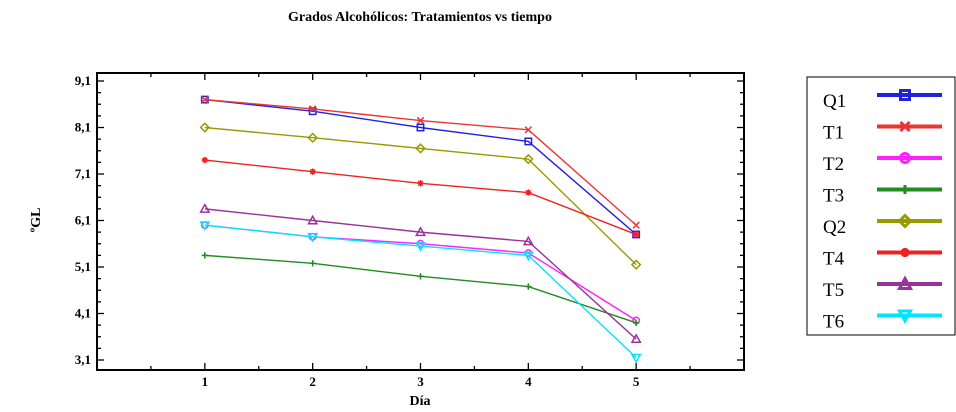  I want to click on series-t1, so click(420, 162).